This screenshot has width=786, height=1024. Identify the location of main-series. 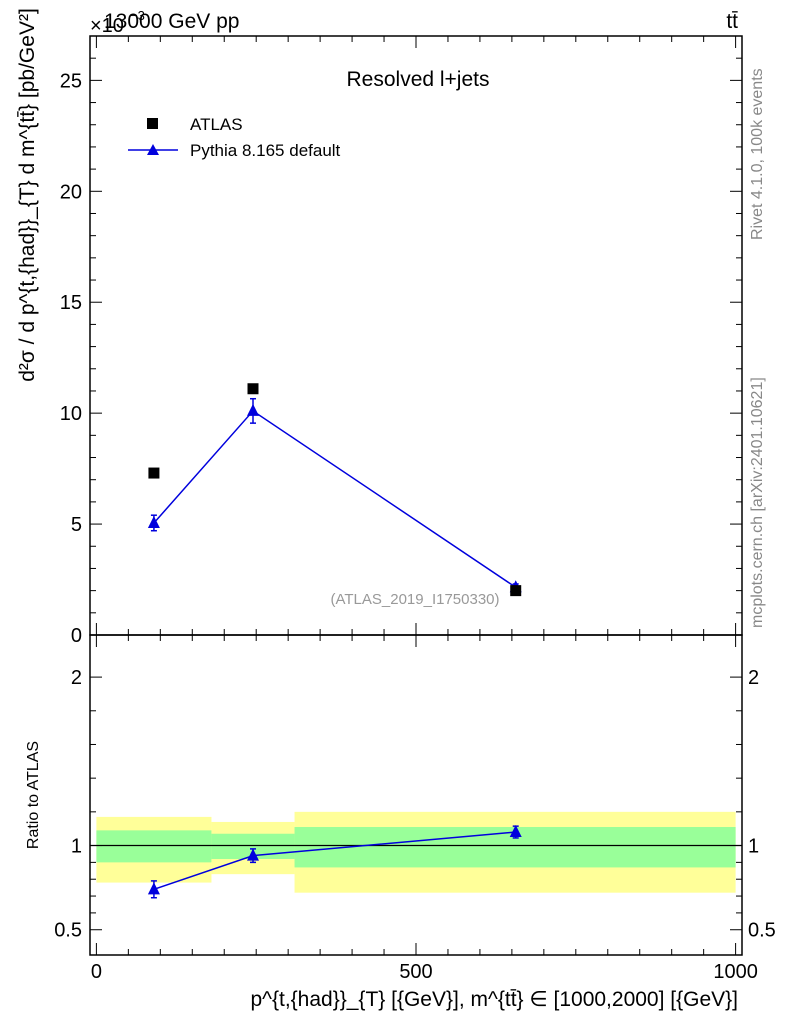
(334, 490).